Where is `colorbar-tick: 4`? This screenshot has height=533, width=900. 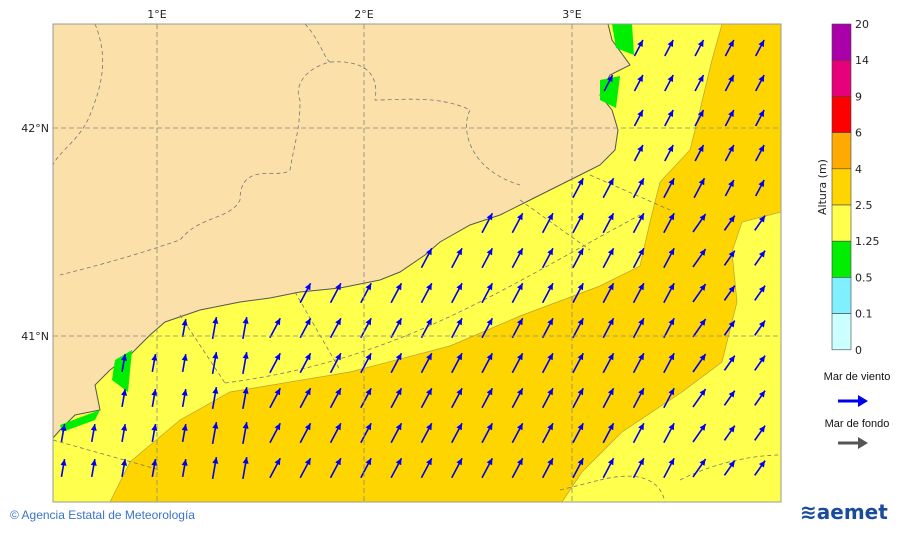 colorbar-tick: 4 is located at coordinates (858, 169).